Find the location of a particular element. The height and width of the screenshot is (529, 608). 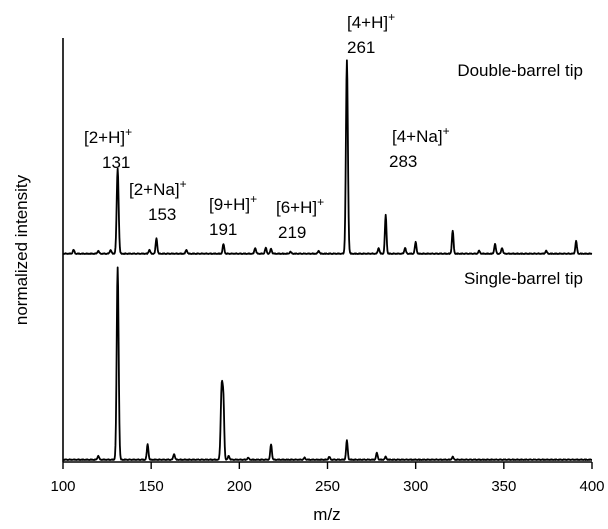

peak-ion-label-283: [4+Na]+ is located at coordinates (421, 135).